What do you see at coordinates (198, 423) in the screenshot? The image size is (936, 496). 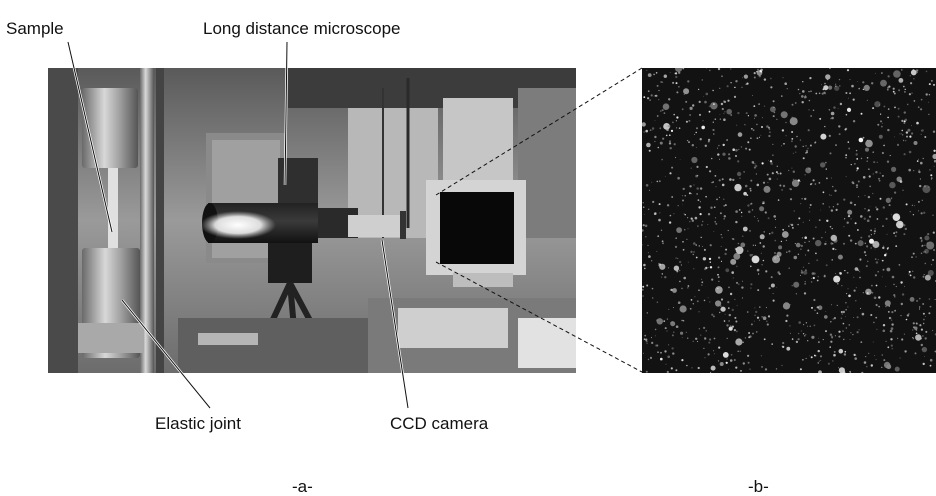 I see `label-elastic-joint: Elastic joint` at bounding box center [198, 423].